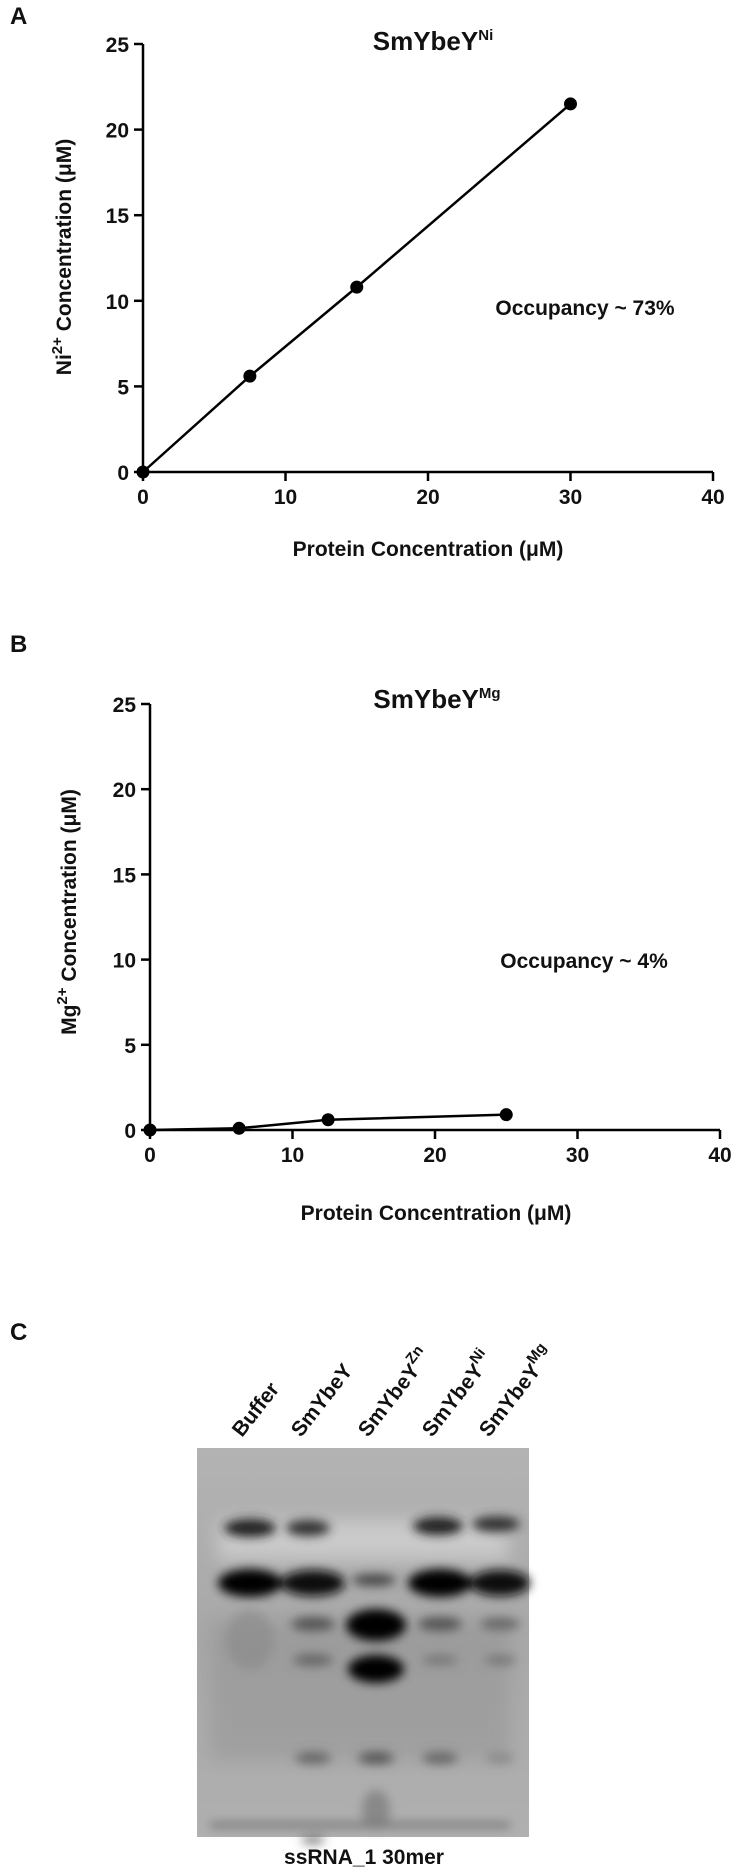 The image size is (744, 1873). What do you see at coordinates (64, 364) in the screenshot?
I see `y-label-prefix: Ni` at bounding box center [64, 364].